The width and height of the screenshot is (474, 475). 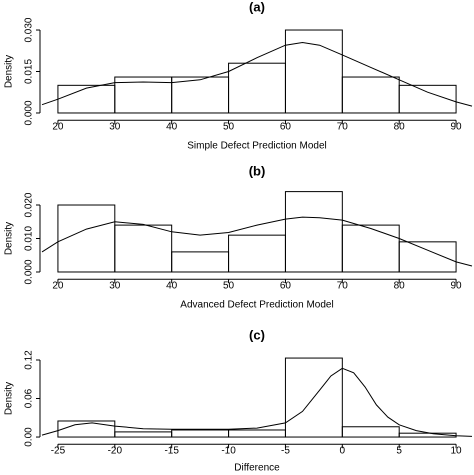 I want to click on x-tick-label: -20, so click(x=115, y=451).